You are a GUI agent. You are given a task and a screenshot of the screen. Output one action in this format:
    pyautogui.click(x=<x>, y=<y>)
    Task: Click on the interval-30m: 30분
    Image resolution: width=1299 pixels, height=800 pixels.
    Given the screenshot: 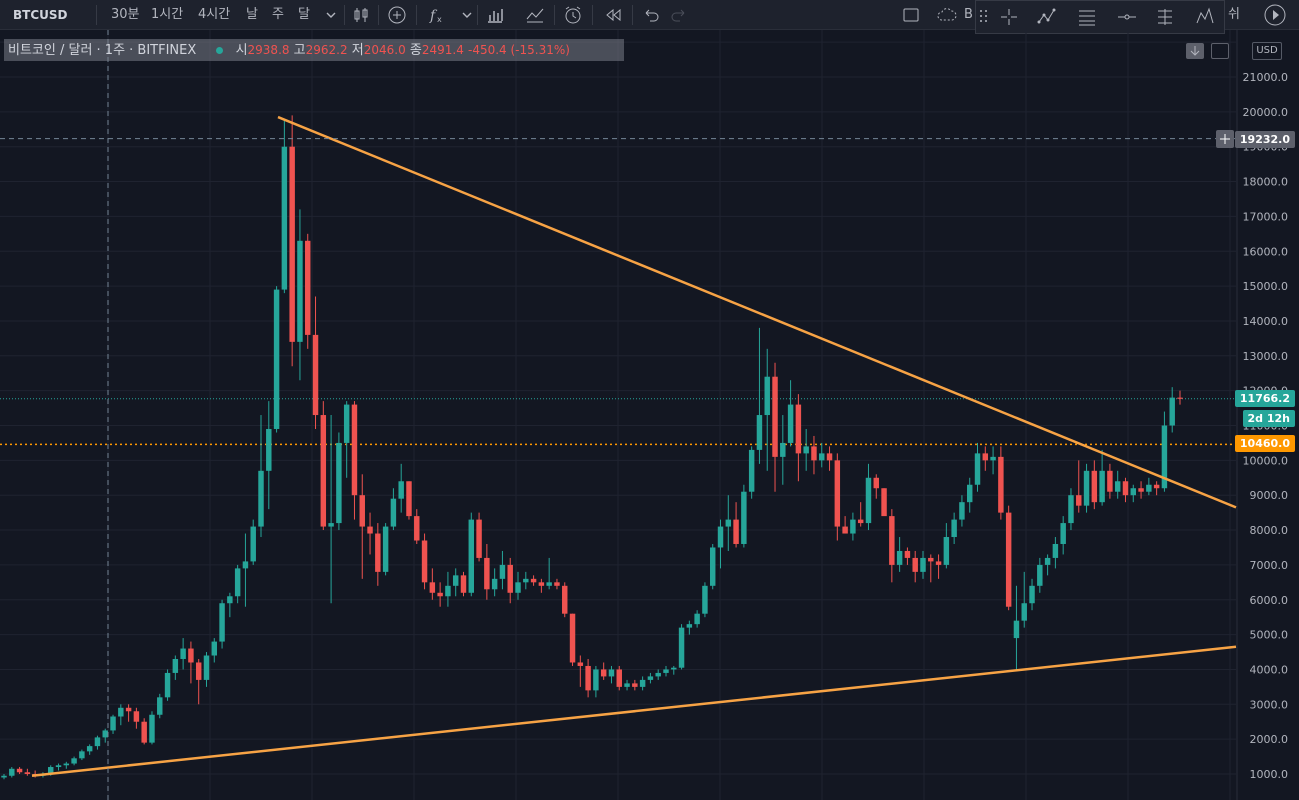 What is the action you would take?
    pyautogui.click(x=125, y=14)
    